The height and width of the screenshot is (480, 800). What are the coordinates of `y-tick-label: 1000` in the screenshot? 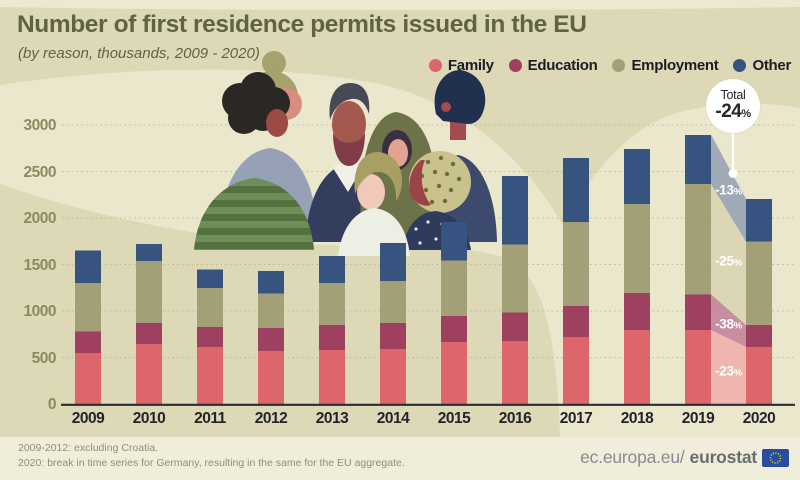 It's located at (40, 311).